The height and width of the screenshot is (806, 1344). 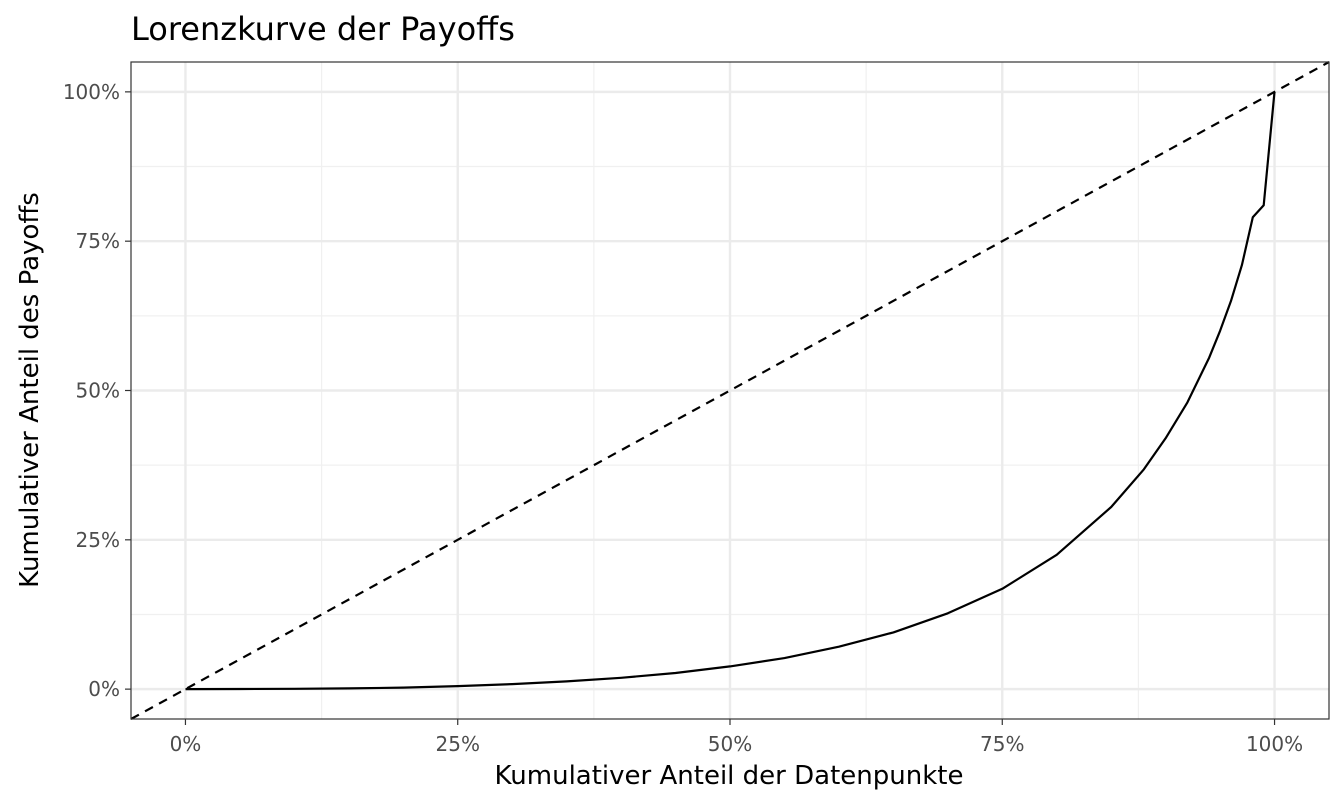 What do you see at coordinates (104, 689) in the screenshot?
I see `y-tick-label: 0%` at bounding box center [104, 689].